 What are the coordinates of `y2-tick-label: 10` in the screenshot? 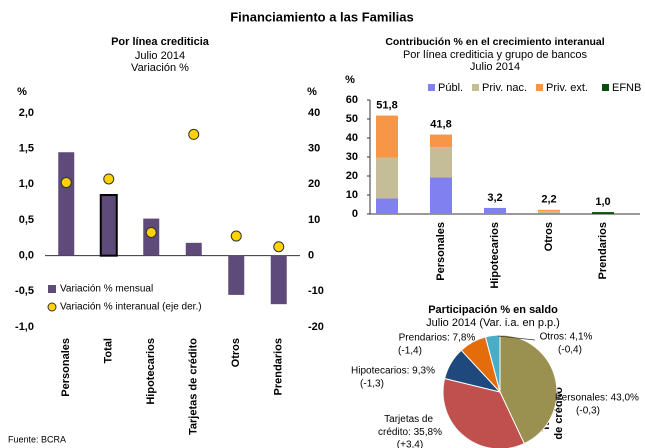 It's located at (314, 220).